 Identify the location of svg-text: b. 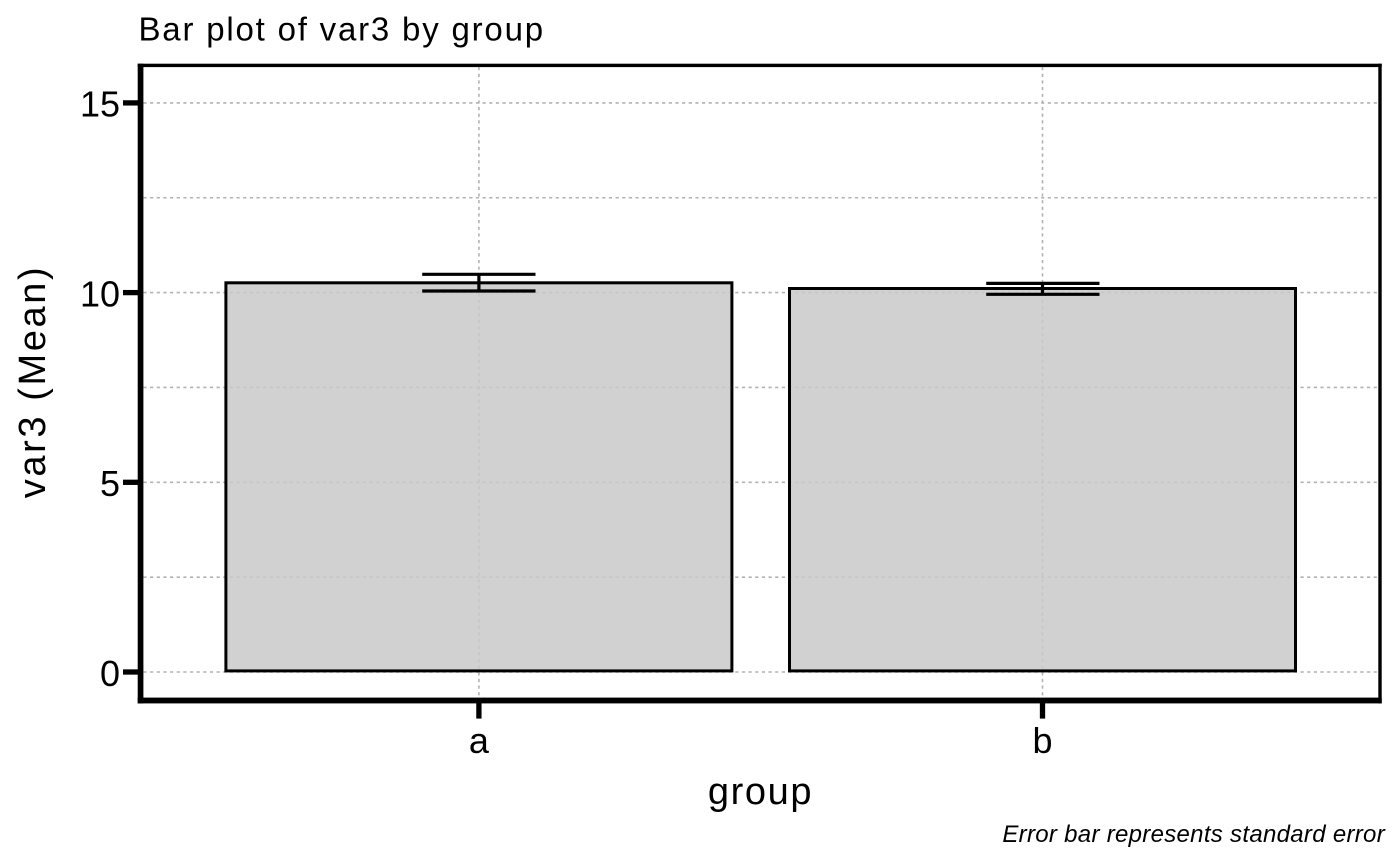
(1042, 740).